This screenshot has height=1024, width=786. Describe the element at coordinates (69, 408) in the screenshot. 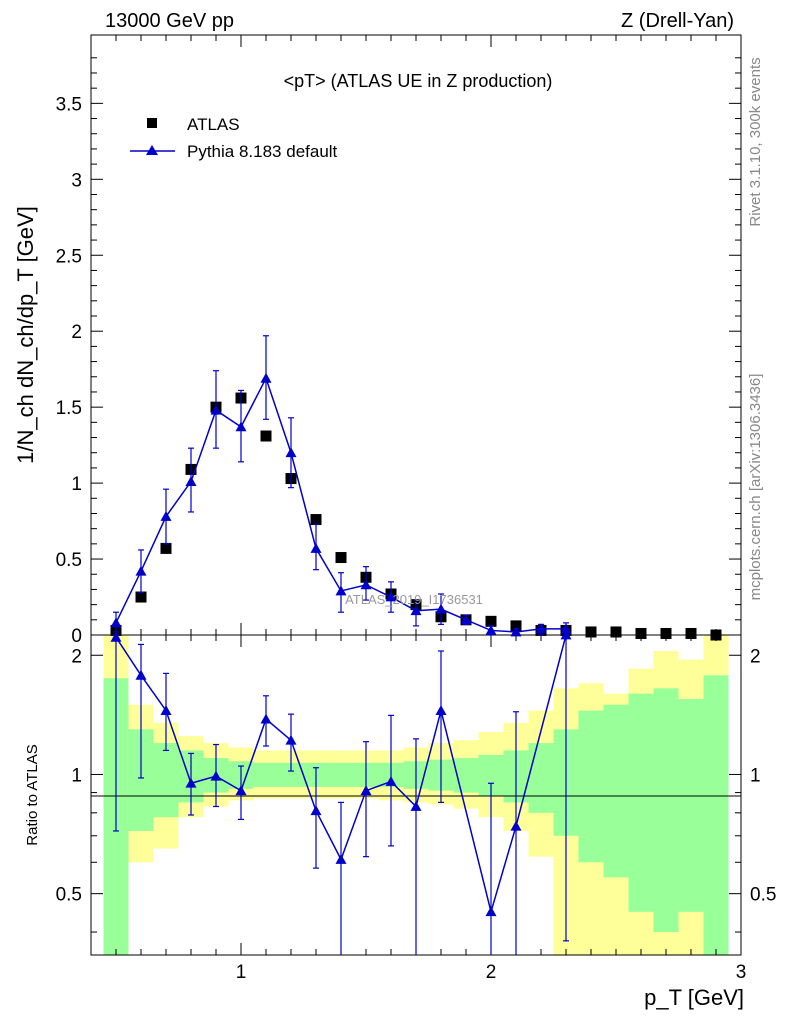

I see `y-tick-label: 1.5` at that location.